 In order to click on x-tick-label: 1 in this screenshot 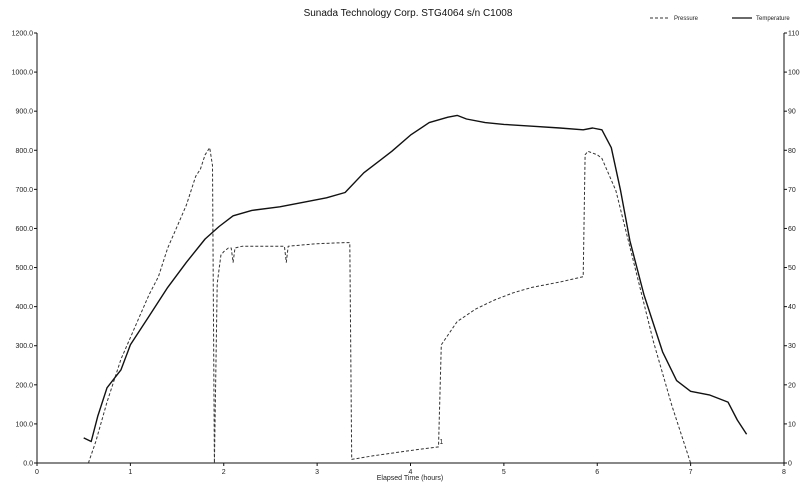, I will do `click(130, 472)`.